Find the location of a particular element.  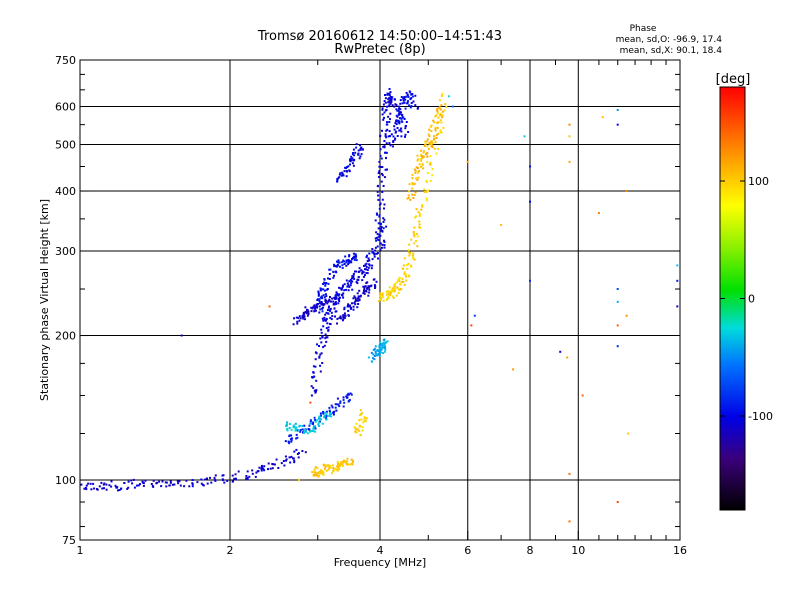

y-tick-label: 400 is located at coordinates (65, 191).